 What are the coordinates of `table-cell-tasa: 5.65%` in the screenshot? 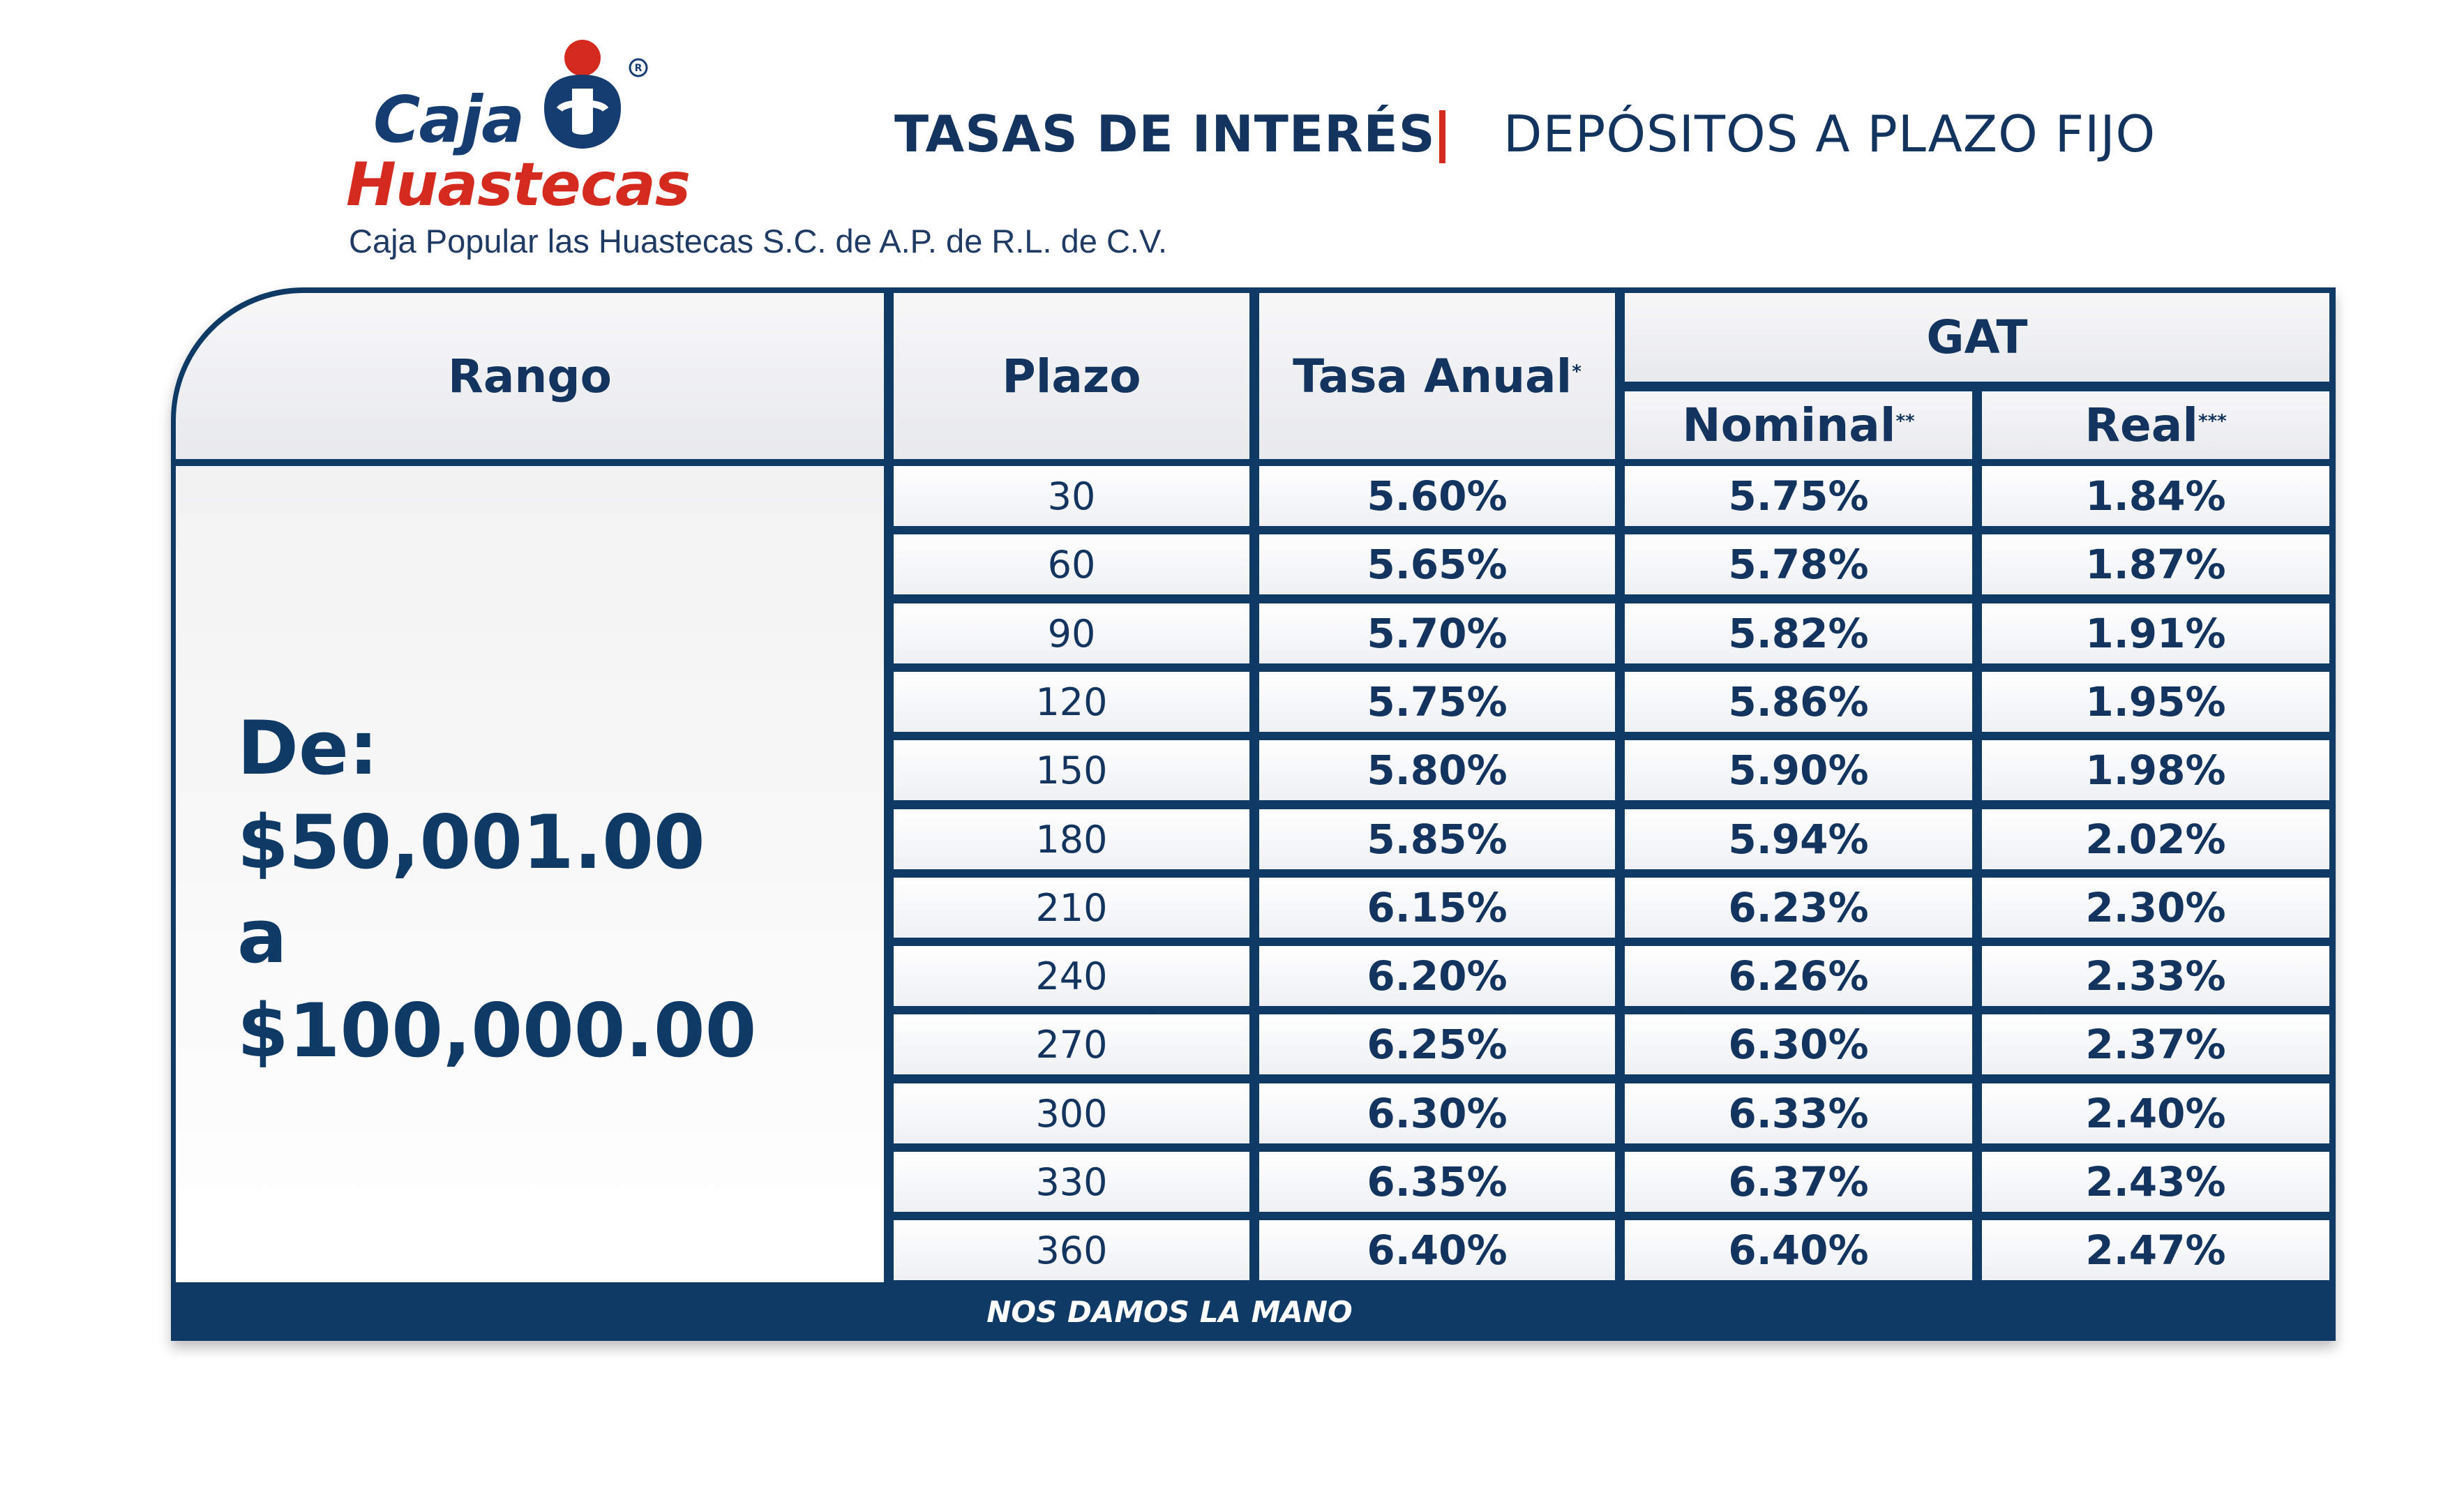 It's located at (1437, 564).